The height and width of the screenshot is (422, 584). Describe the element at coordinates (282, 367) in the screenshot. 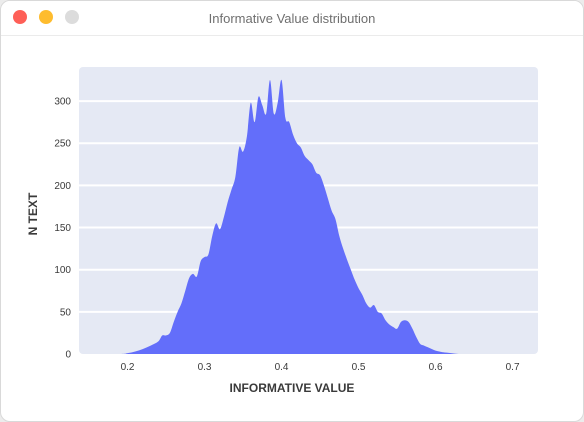

I see `x-tick-label: 0.4` at that location.